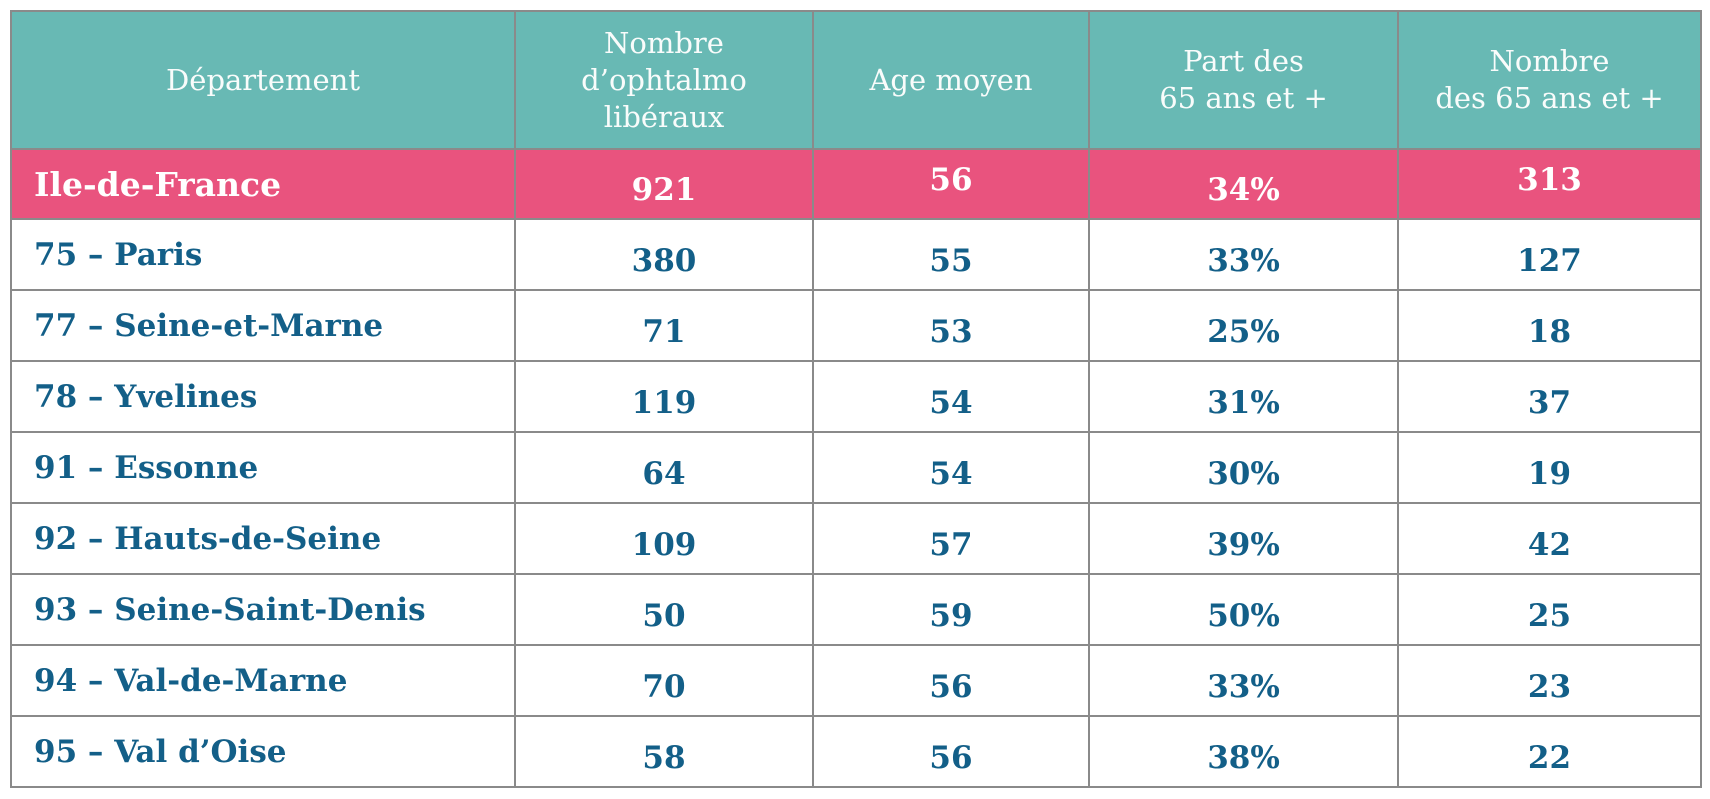 This screenshot has height=799, width=1710. What do you see at coordinates (263, 467) in the screenshot?
I see `dept-label: 91 – Essonne` at bounding box center [263, 467].